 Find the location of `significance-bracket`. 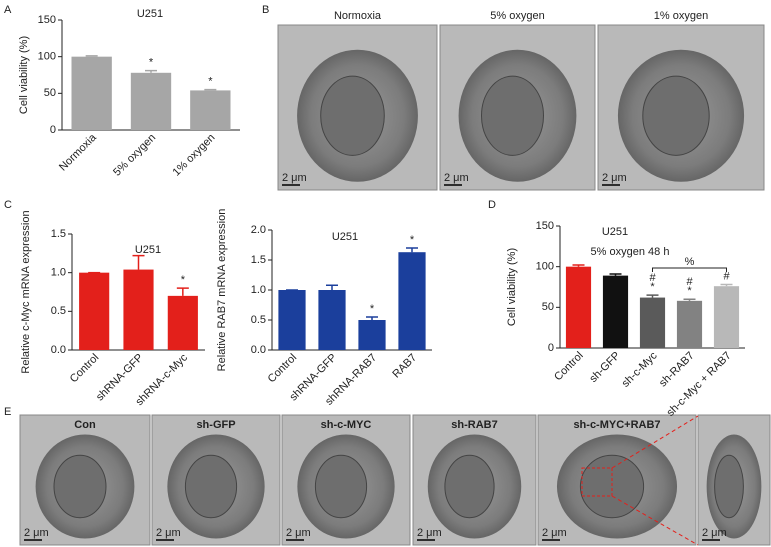

significance-bracket is located at coordinates (689, 269).